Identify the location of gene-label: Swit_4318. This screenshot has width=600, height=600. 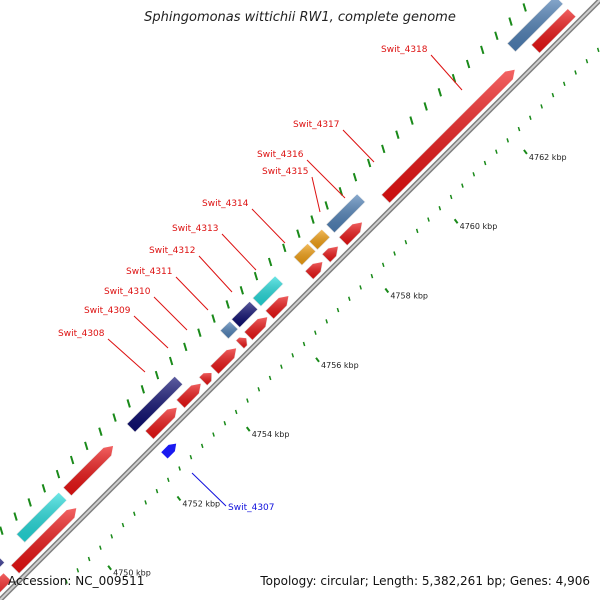
(404, 50).